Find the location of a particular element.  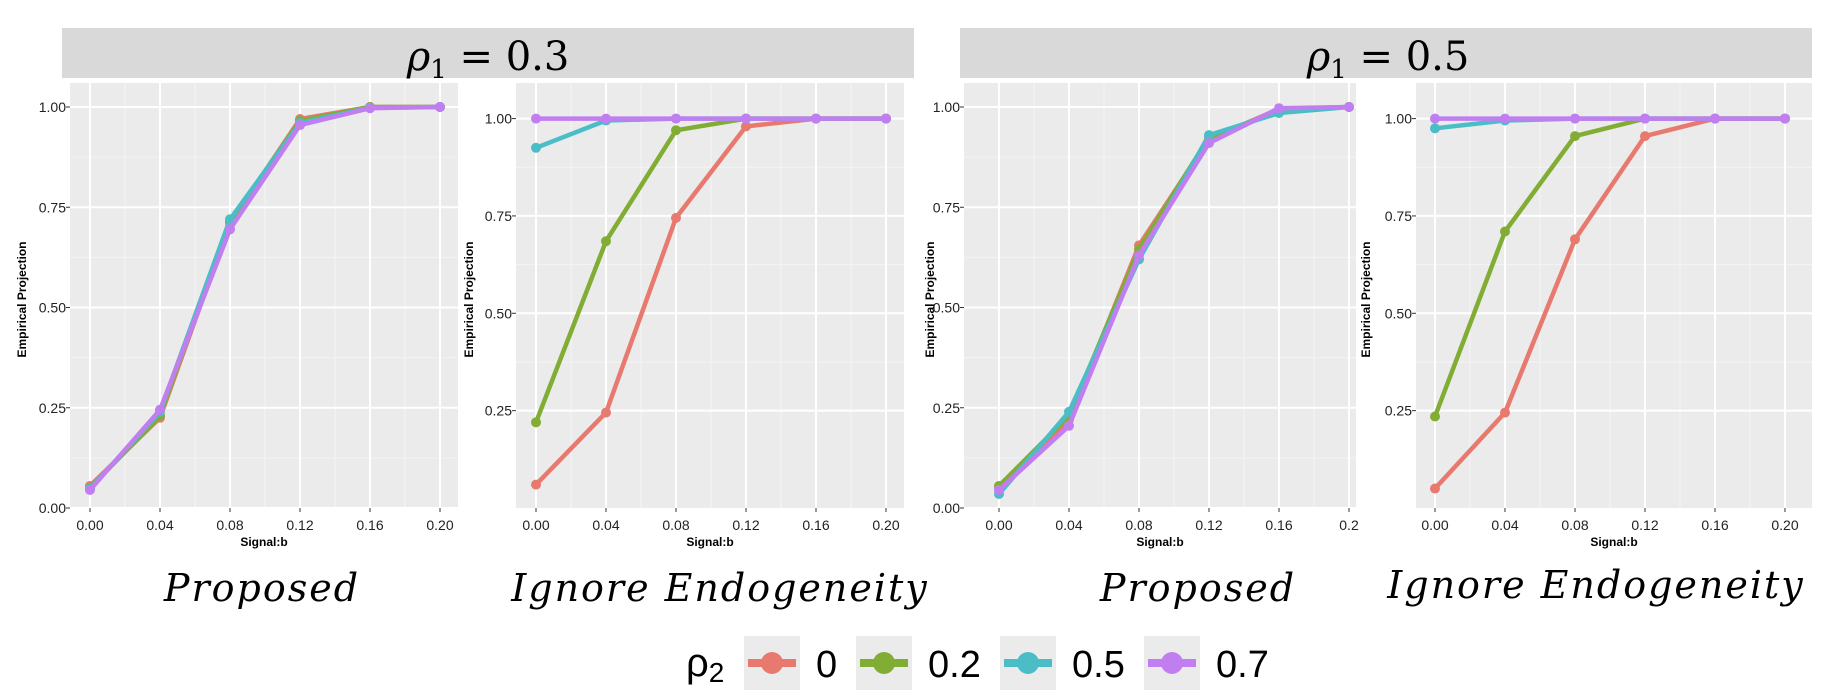

legend-title: ρ2 is located at coordinates (705, 664).